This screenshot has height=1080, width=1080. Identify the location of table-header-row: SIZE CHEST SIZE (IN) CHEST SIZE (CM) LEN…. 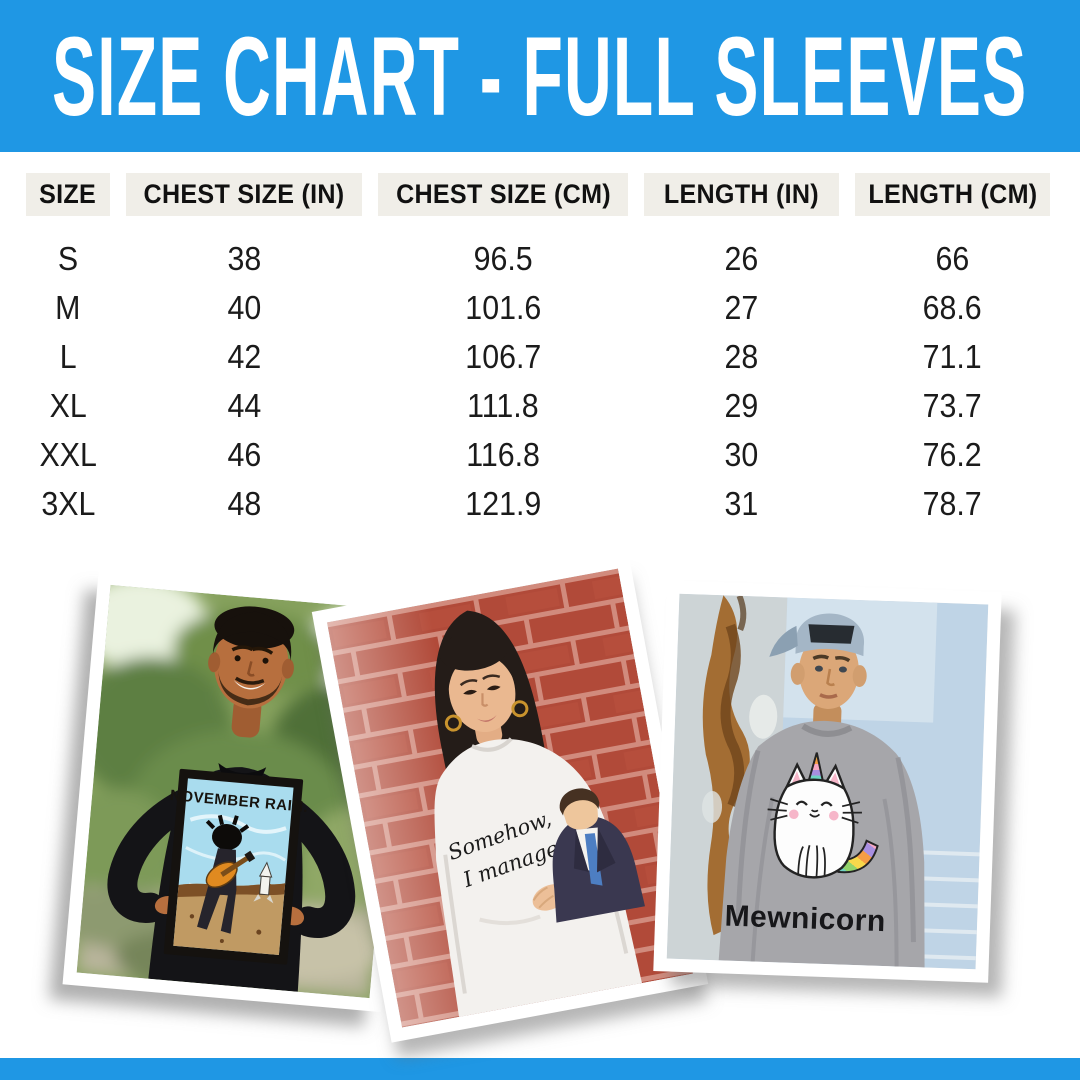
(540, 194).